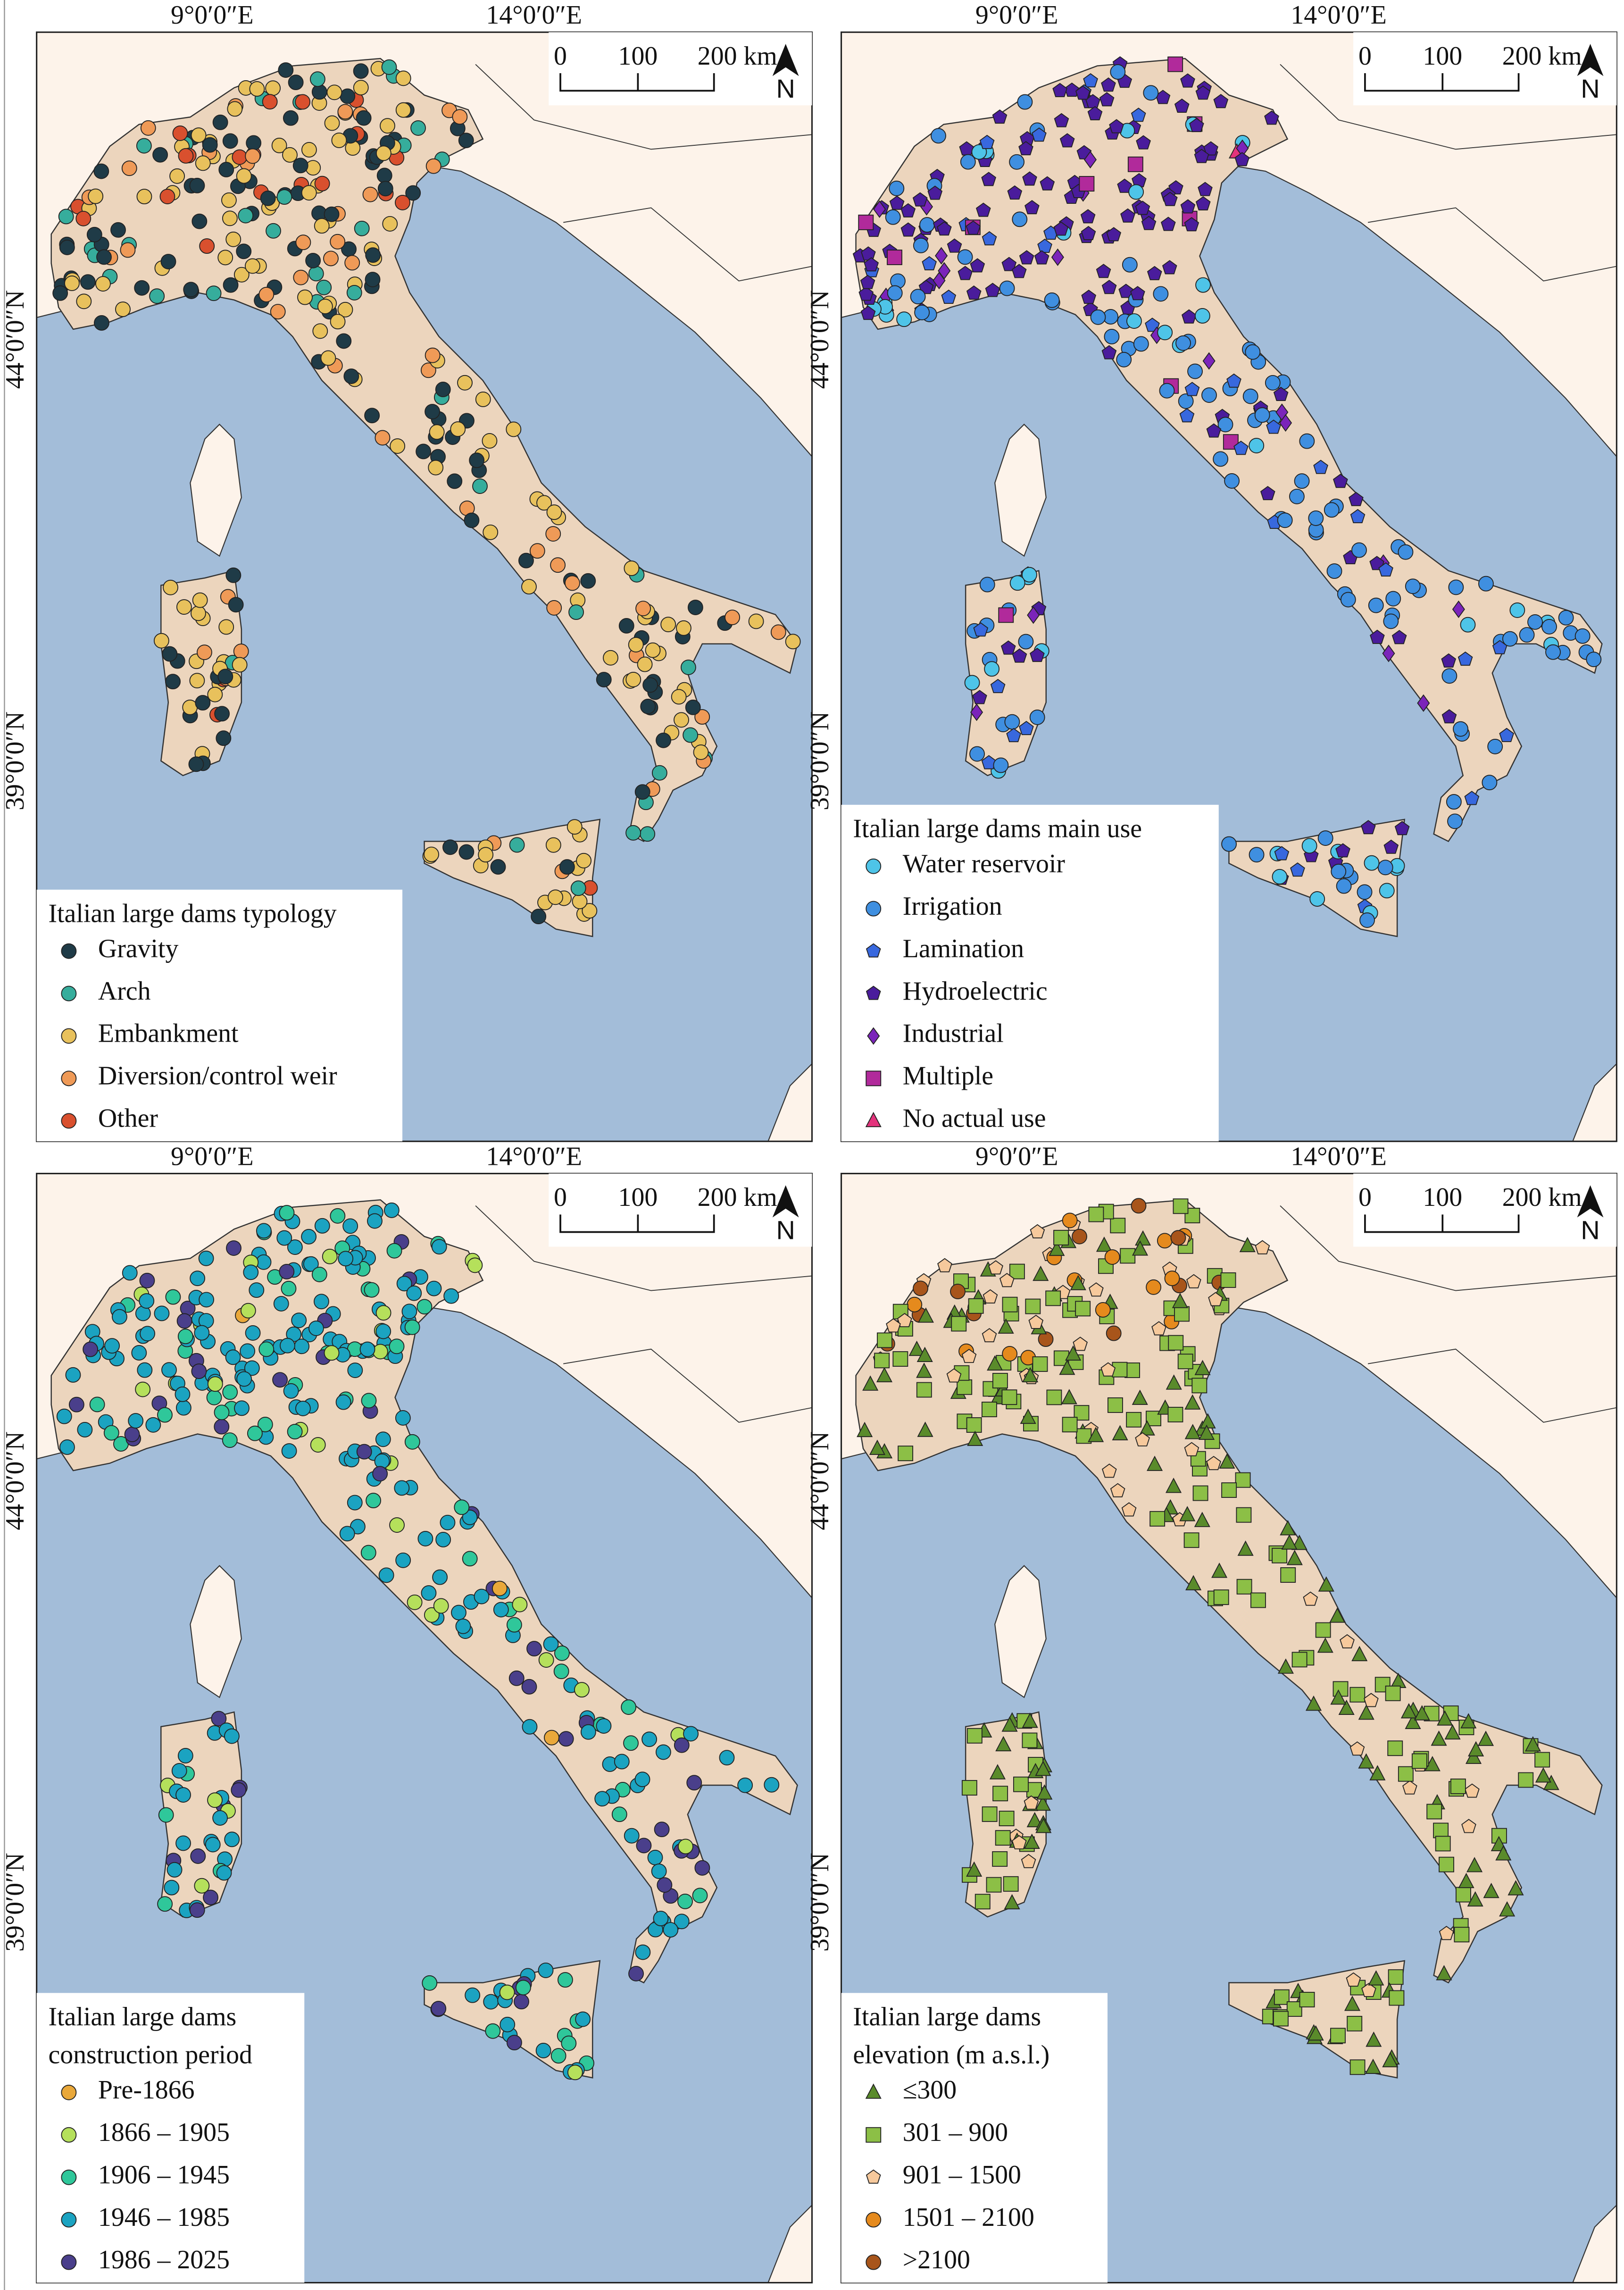  I want to click on scale-bar-box, so click(680, 1210).